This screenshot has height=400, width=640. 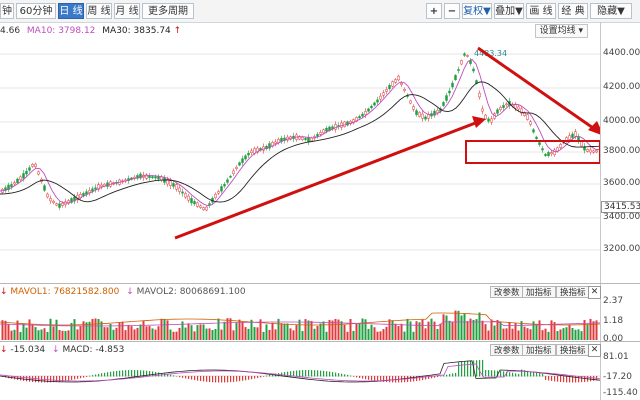 What do you see at coordinates (573, 292) in the screenshot?
I see `volume-switch-indicator-button: 换指标` at bounding box center [573, 292].